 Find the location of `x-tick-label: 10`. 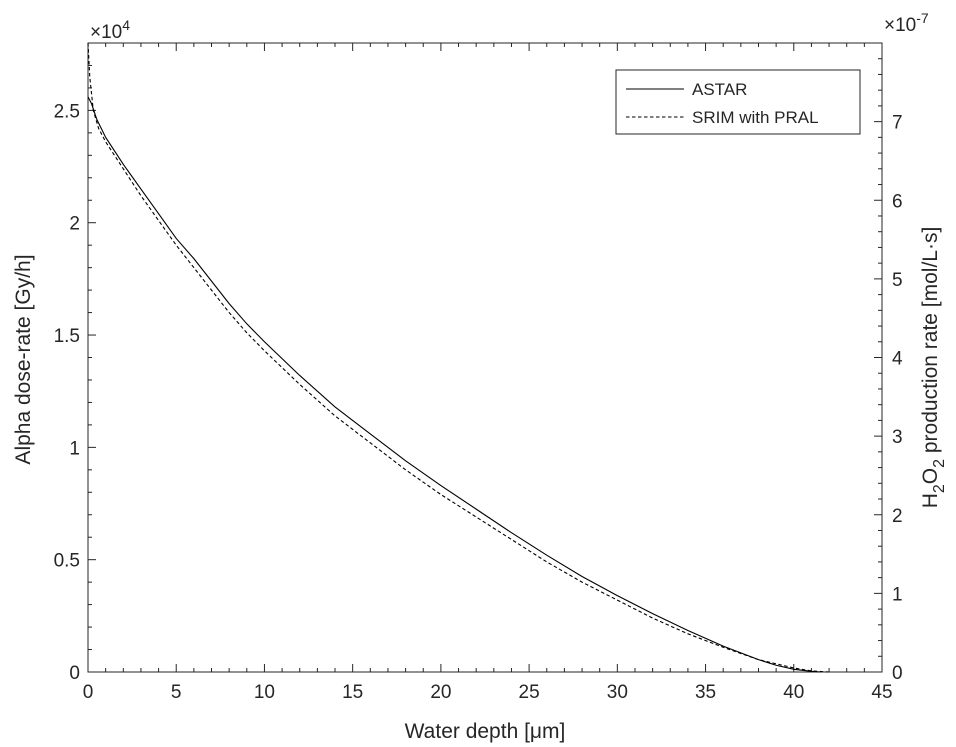

x-tick-label: 10 is located at coordinates (264, 692).